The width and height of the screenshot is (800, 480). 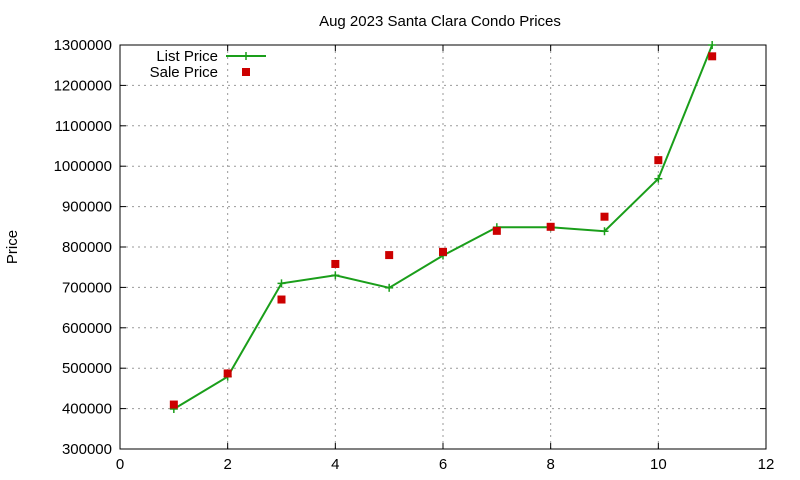 I want to click on x-tick-label: 2, so click(x=227, y=464).